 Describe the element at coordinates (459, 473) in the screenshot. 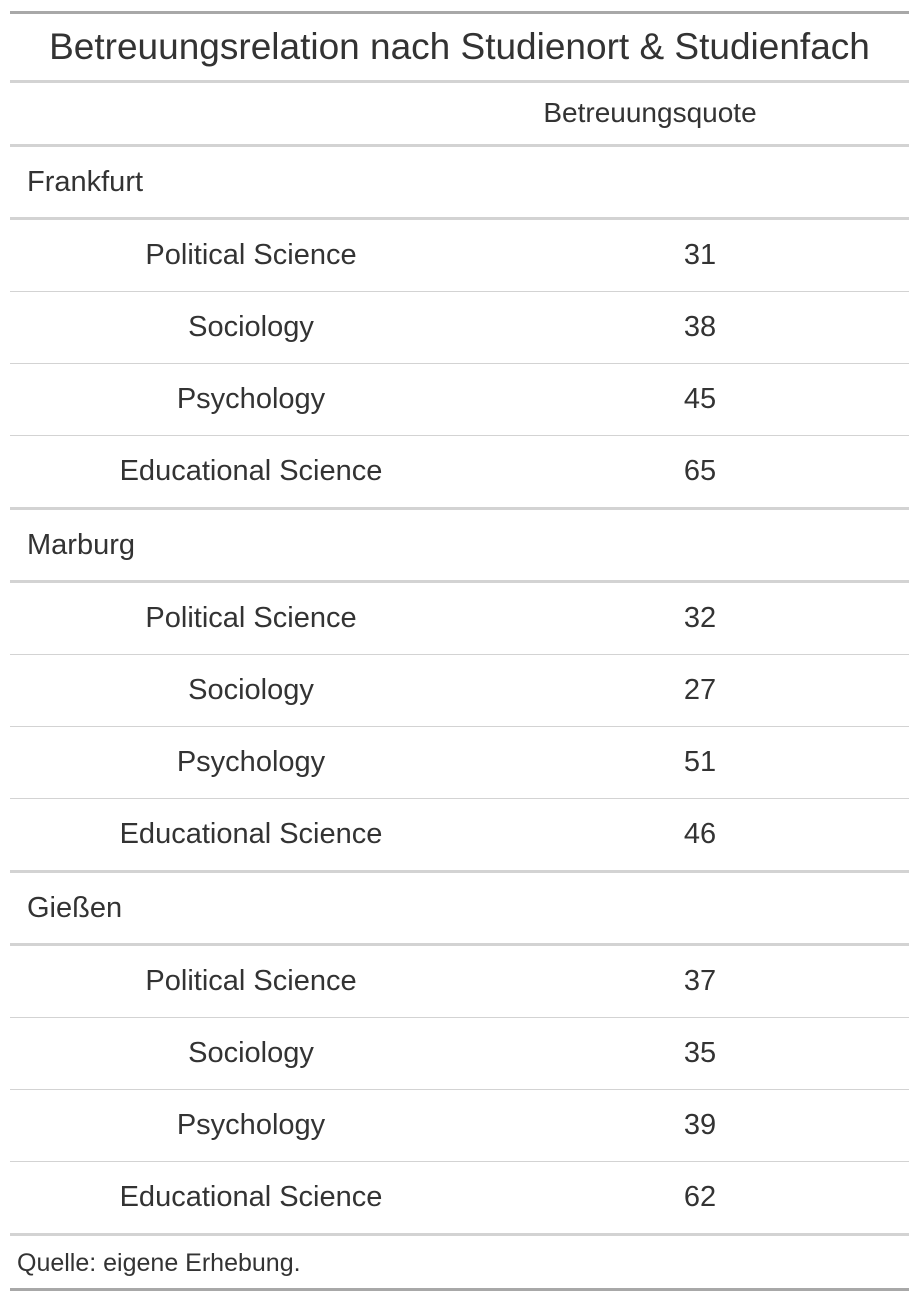

I see `table-row: Educational Science 65` at that location.